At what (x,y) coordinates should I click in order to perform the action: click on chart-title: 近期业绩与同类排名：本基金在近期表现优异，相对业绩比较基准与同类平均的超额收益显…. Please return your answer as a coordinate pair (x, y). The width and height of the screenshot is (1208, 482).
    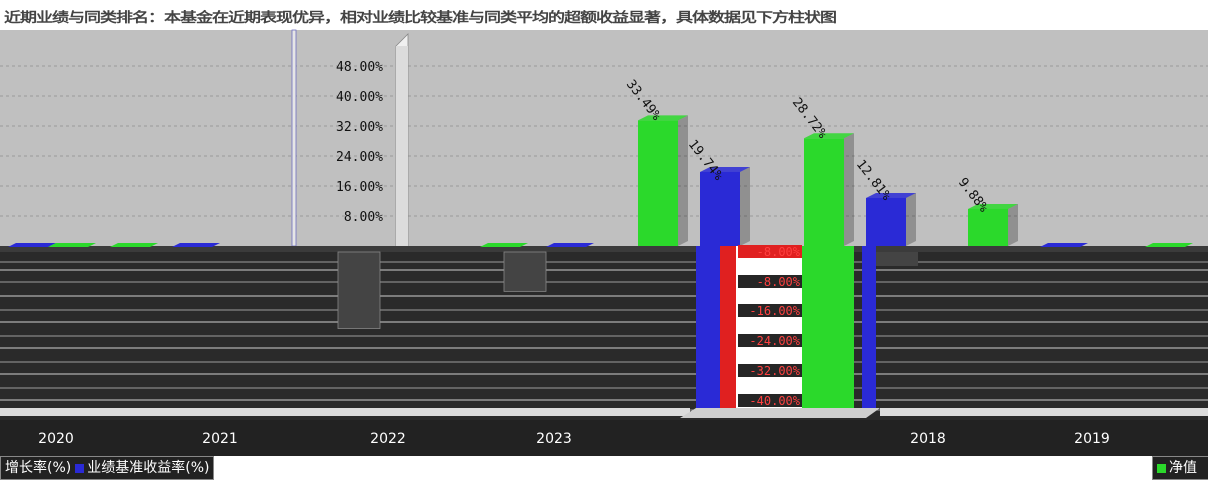
    Looking at the image, I should click on (420, 18).